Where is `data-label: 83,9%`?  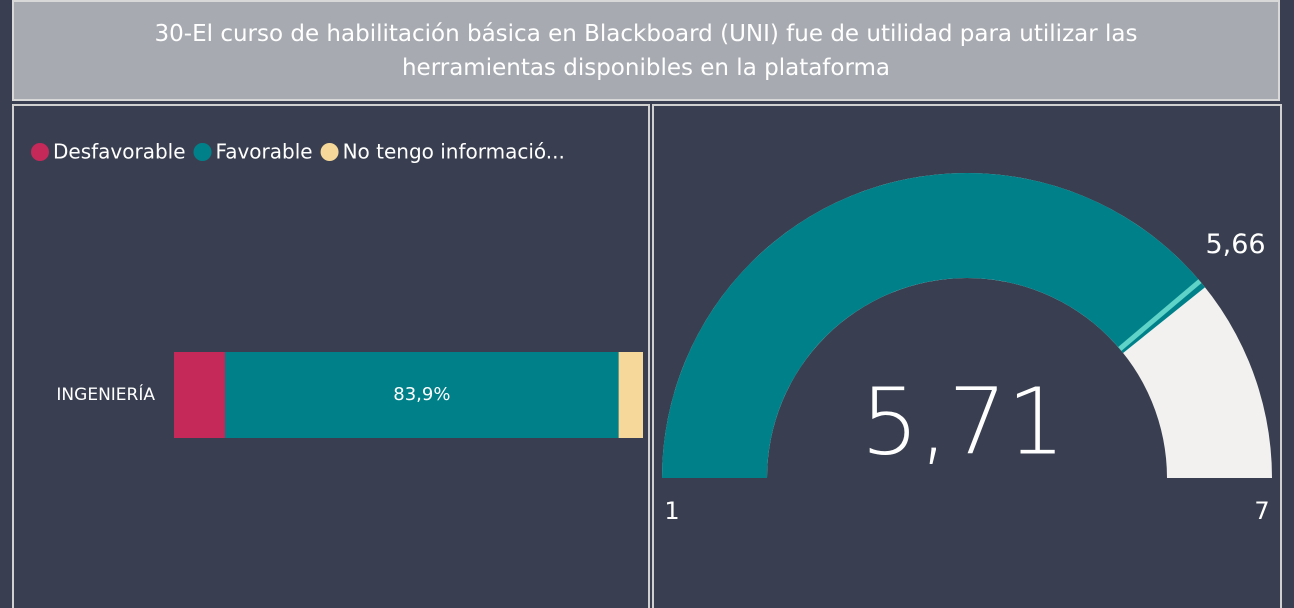 data-label: 83,9% is located at coordinates (421, 394).